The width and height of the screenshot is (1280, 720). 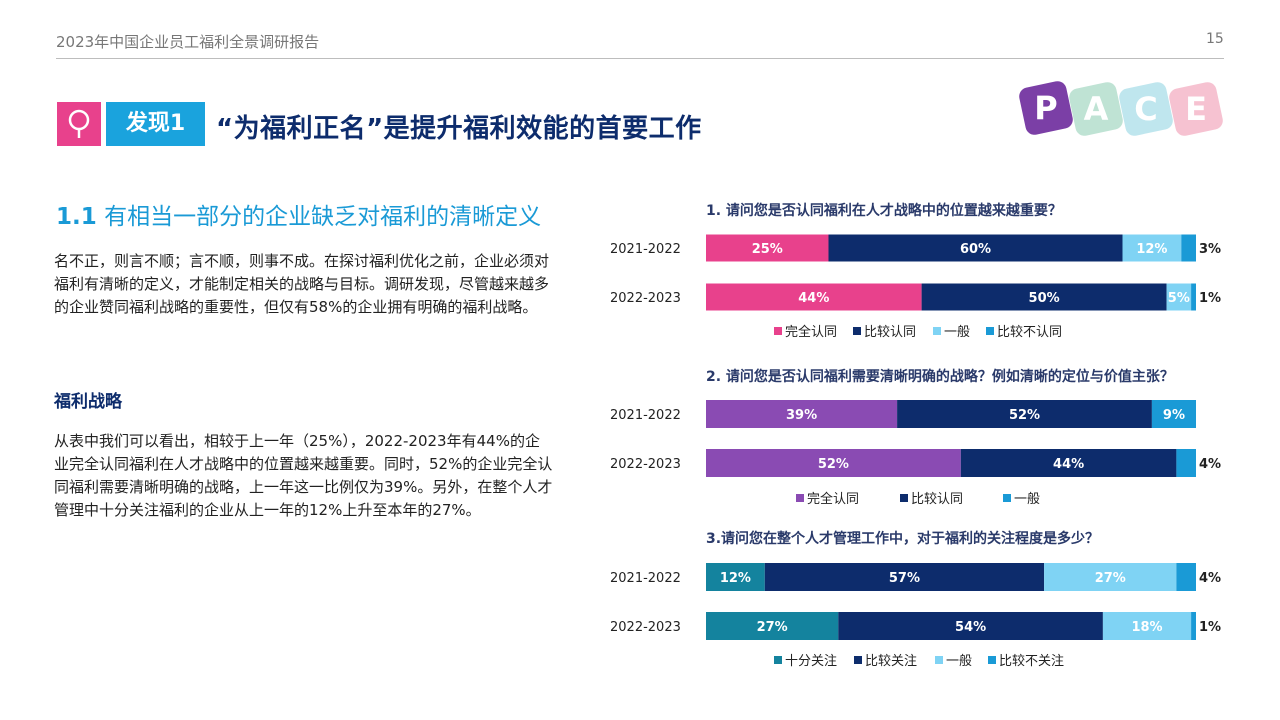 I want to click on finding-tag: 发现1, so click(x=155, y=124).